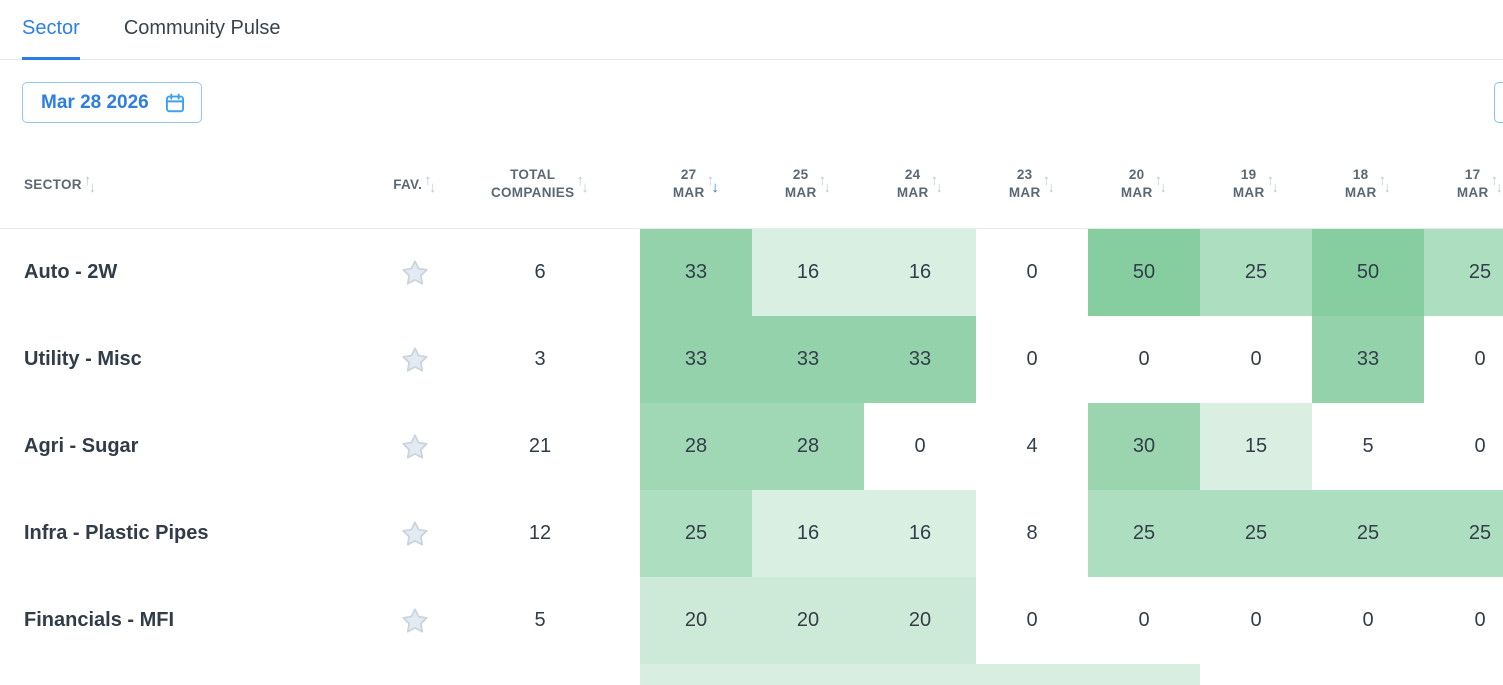 This screenshot has height=685, width=1503. Describe the element at coordinates (1144, 272) in the screenshot. I see `heat-cell: 50` at that location.